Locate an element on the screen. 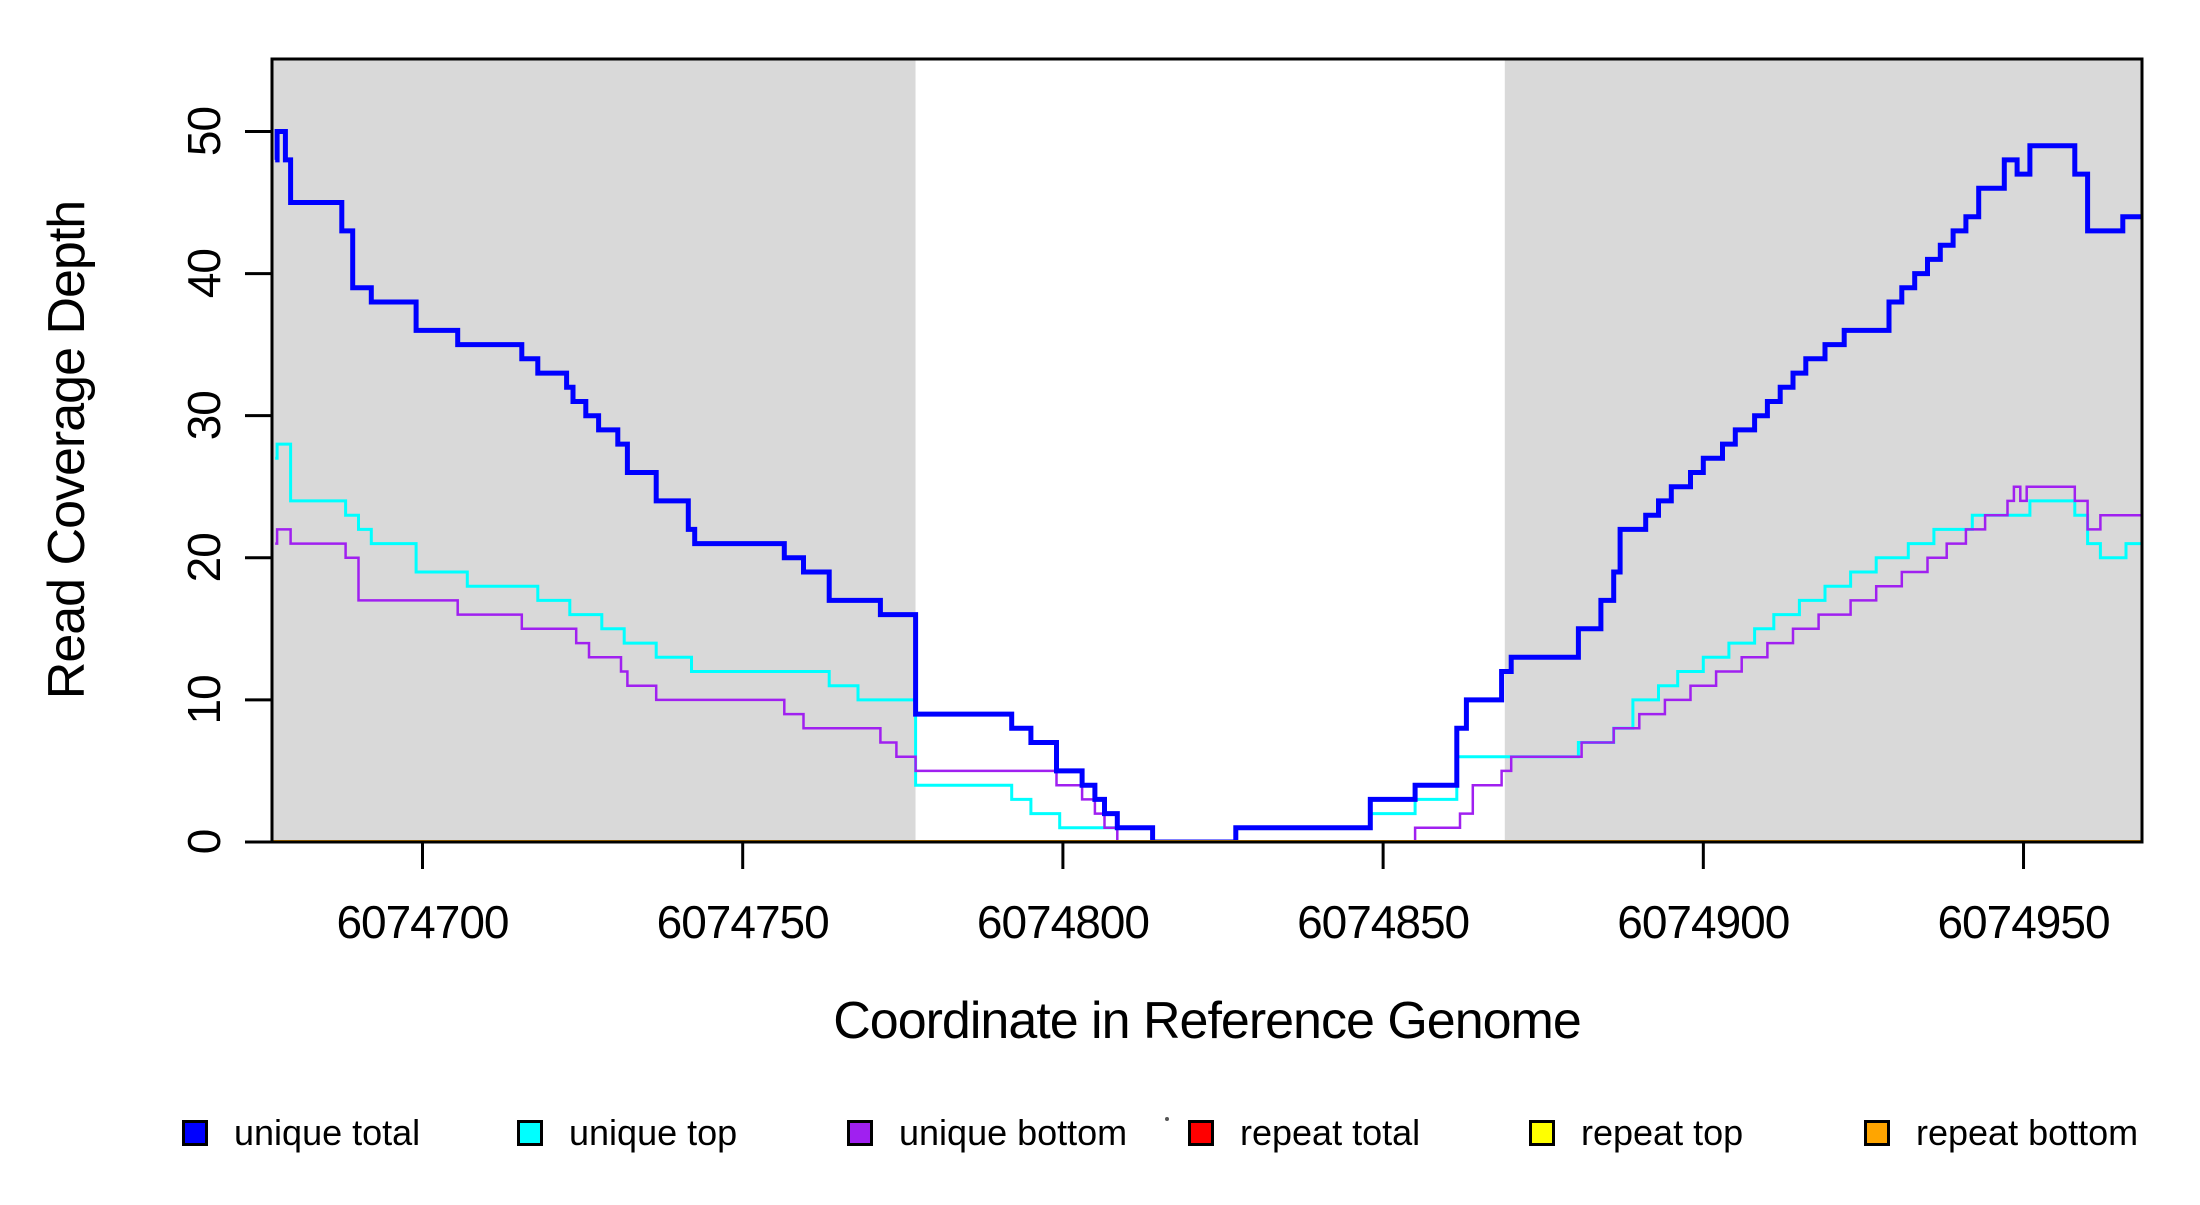  legend-label-unique-bottom: unique bottom is located at coordinates (1013, 1132).